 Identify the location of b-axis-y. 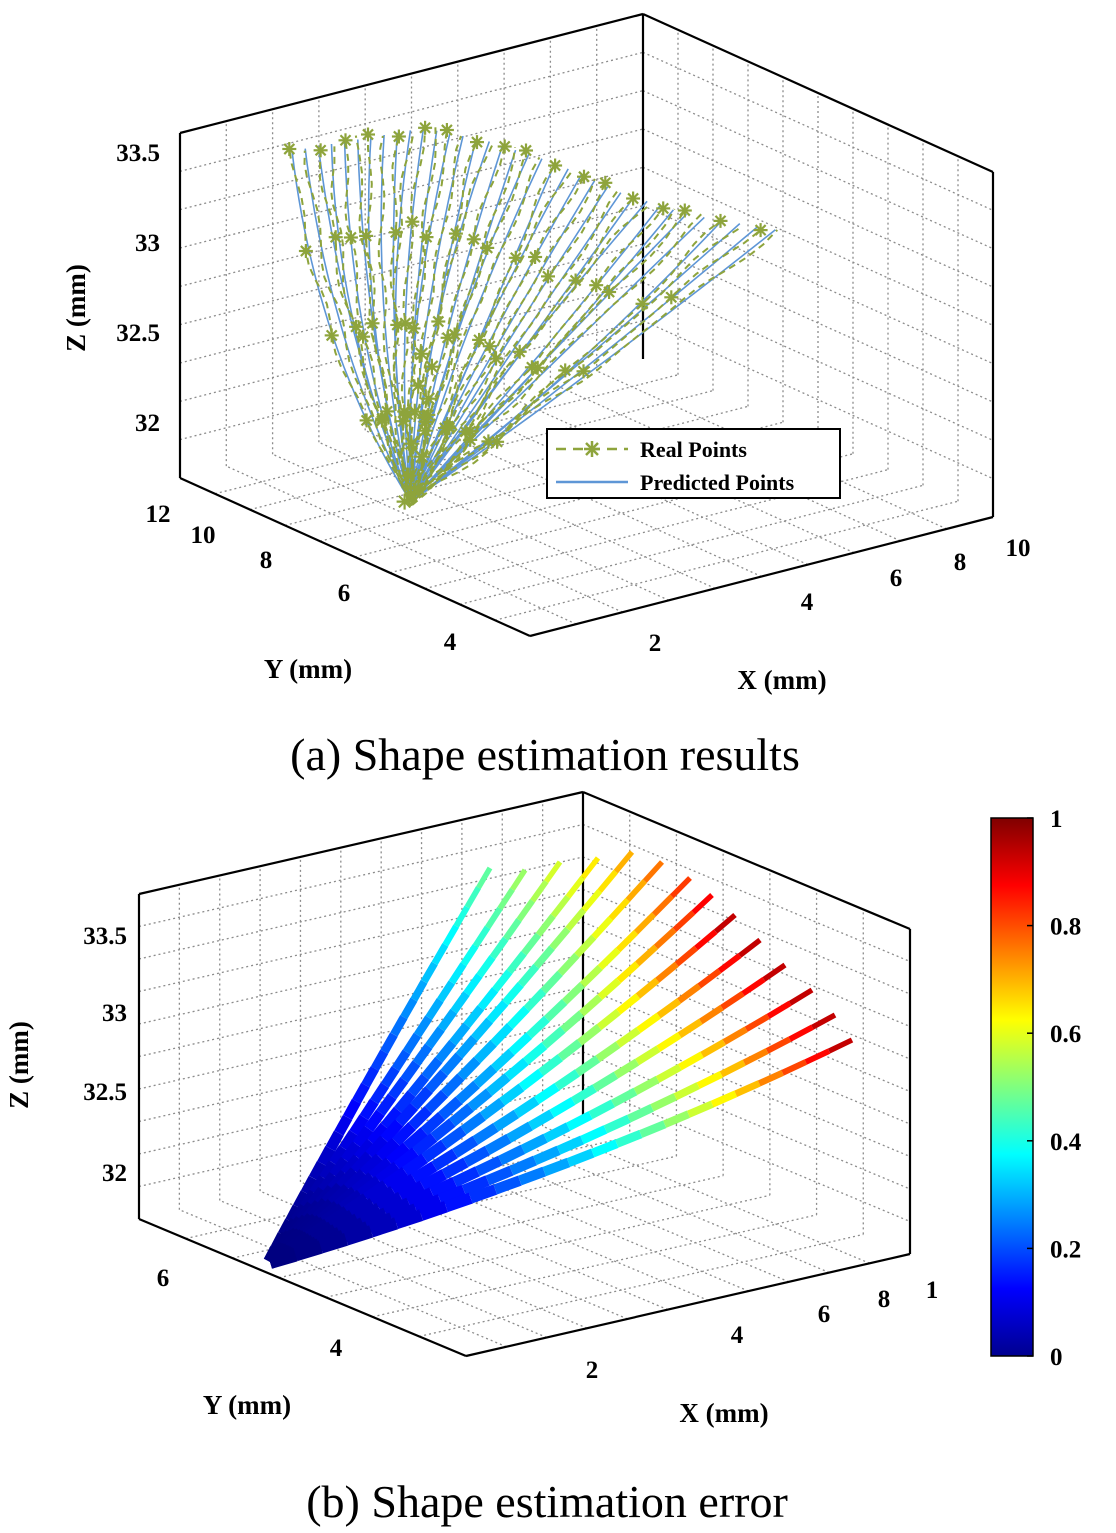
(302, 1287).